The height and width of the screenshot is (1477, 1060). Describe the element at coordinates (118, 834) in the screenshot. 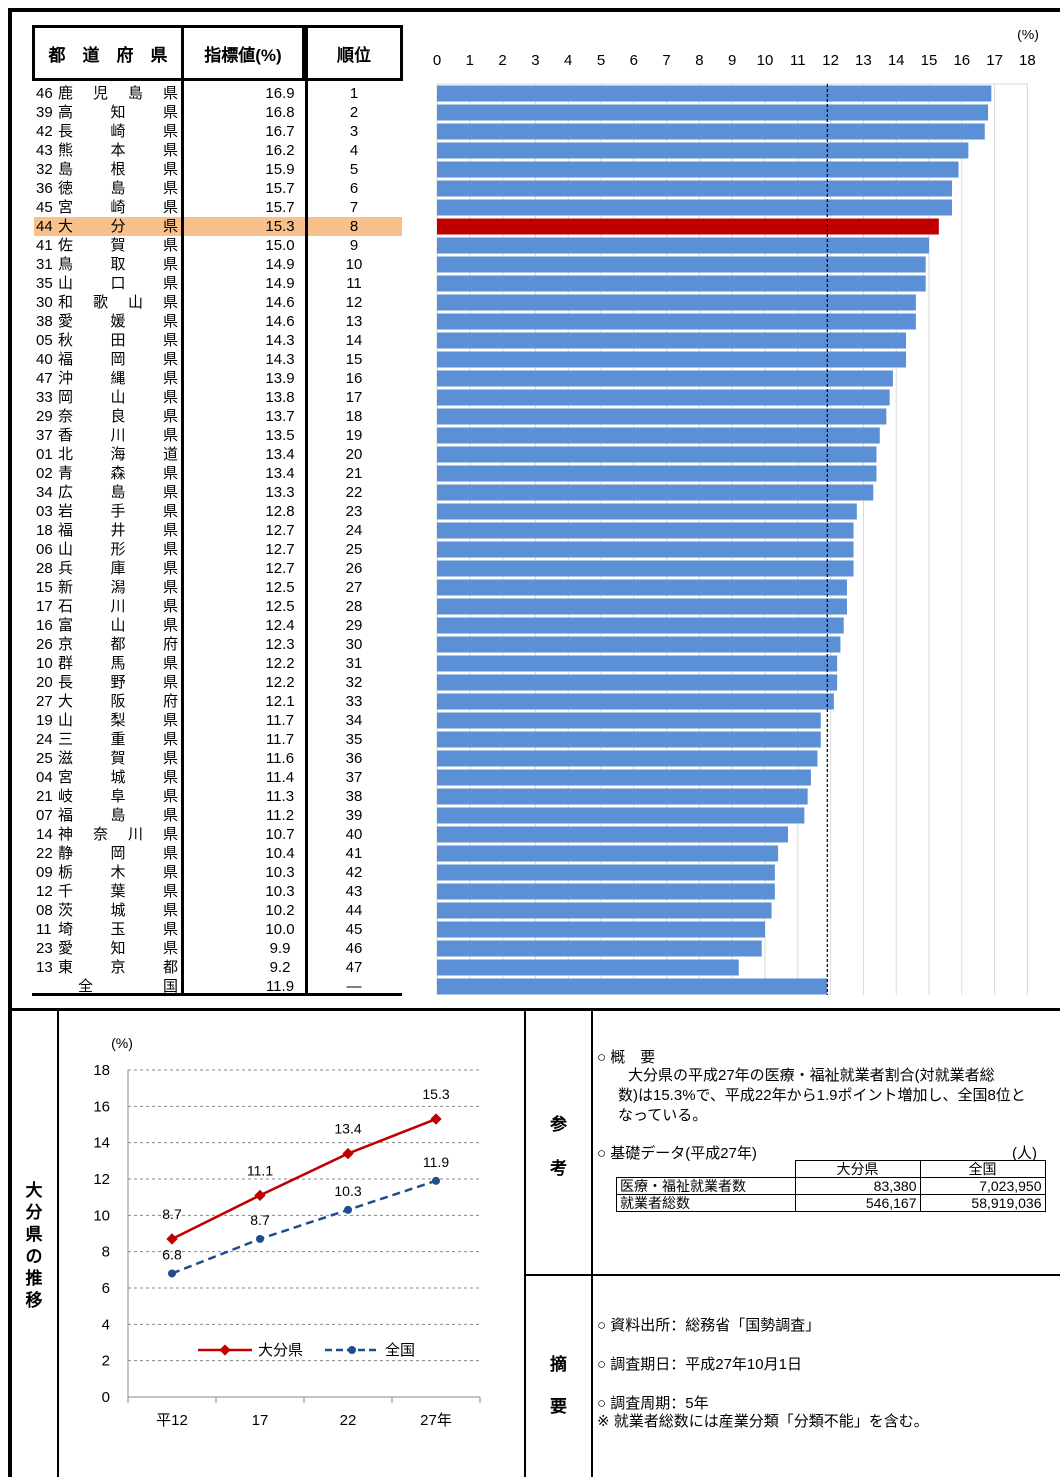

I see `prefecture-name: 神奈川県` at that location.